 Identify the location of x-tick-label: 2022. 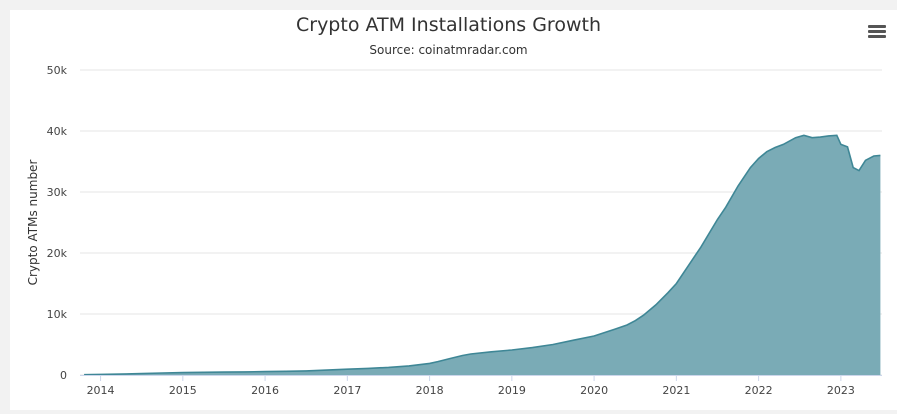
(759, 390).